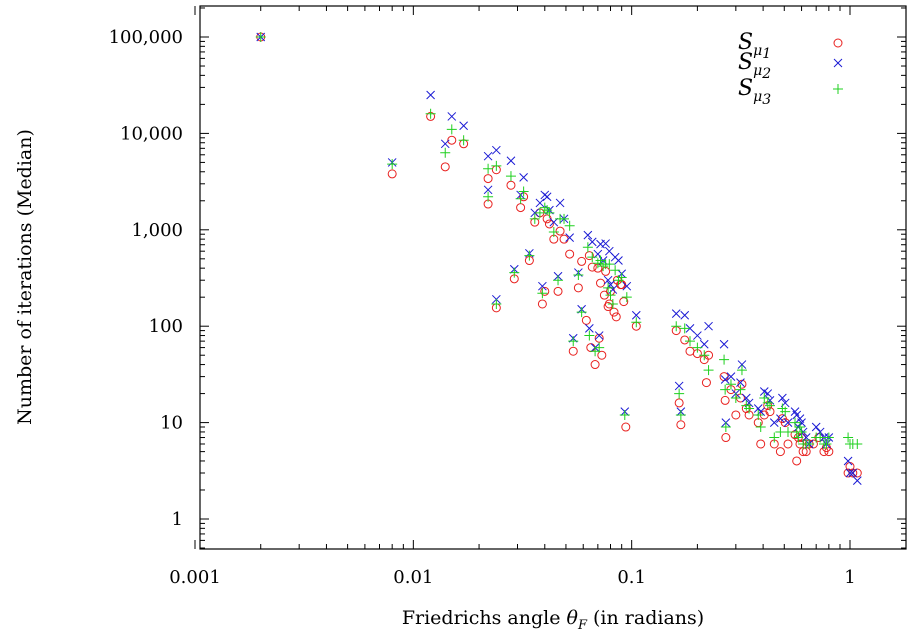 The height and width of the screenshot is (642, 908). I want to click on x-axis-title-theta: θ, so click(573, 618).